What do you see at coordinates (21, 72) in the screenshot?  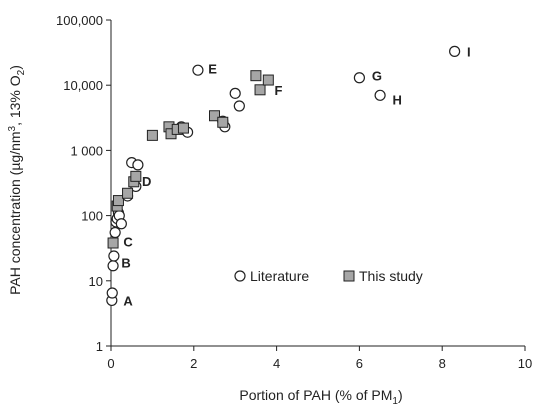 I see `y-axis-title-sub: 2` at bounding box center [21, 72].